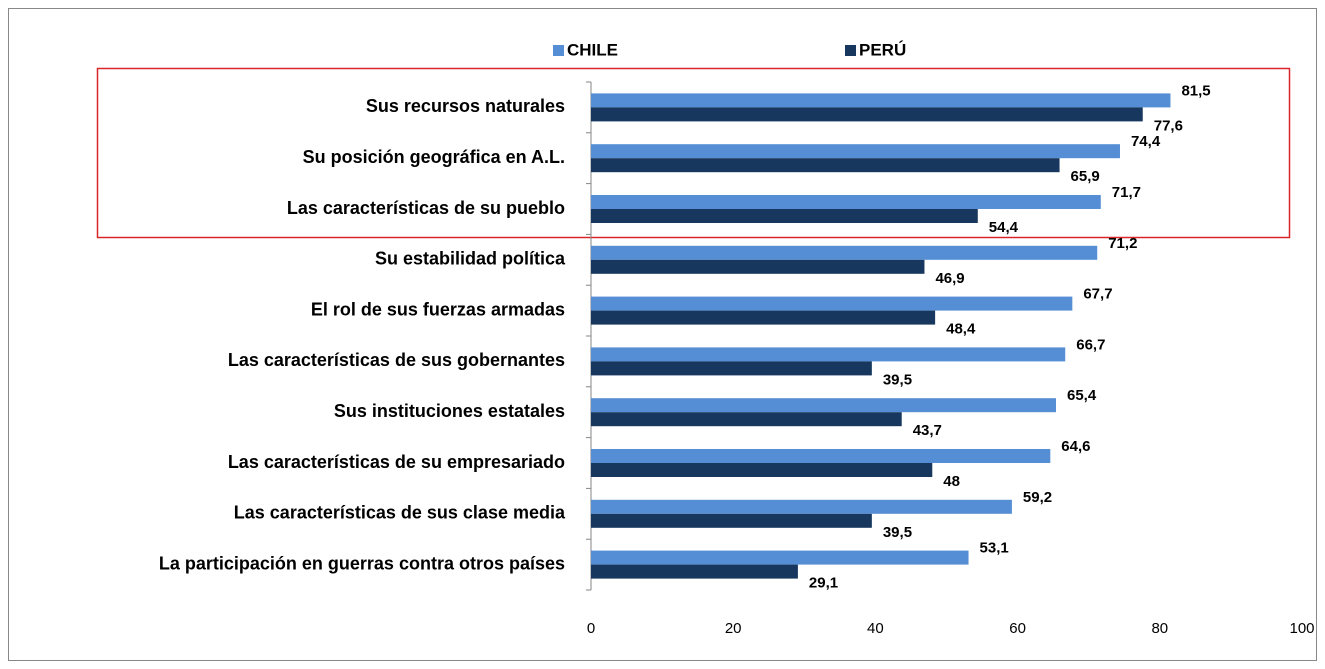  I want to click on legend-label: PERÚ, so click(882, 49).